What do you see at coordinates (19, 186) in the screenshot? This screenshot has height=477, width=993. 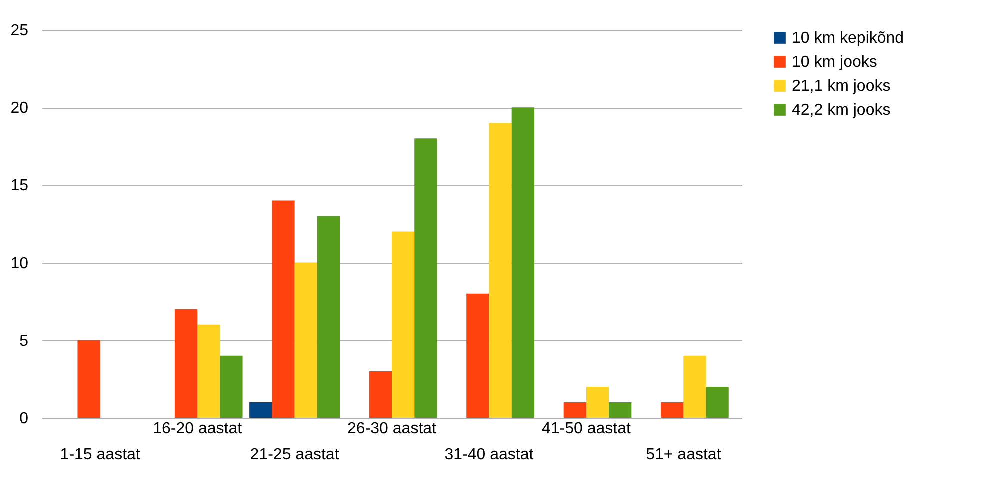 I see `y-tick-label: 15` at bounding box center [19, 186].